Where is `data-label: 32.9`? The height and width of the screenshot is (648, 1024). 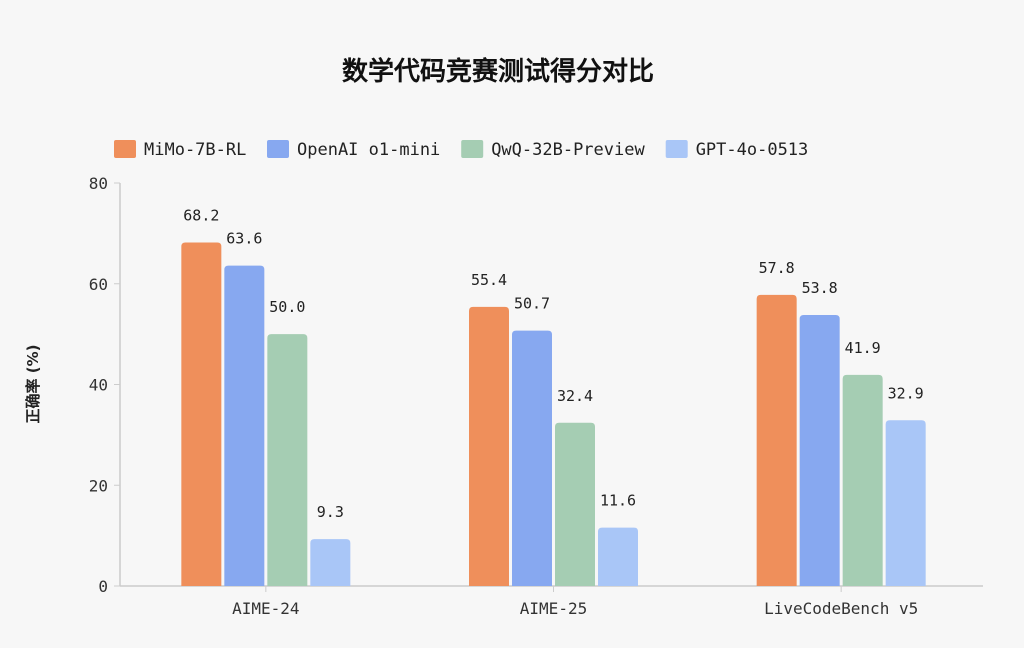
data-label: 32.9 is located at coordinates (906, 393).